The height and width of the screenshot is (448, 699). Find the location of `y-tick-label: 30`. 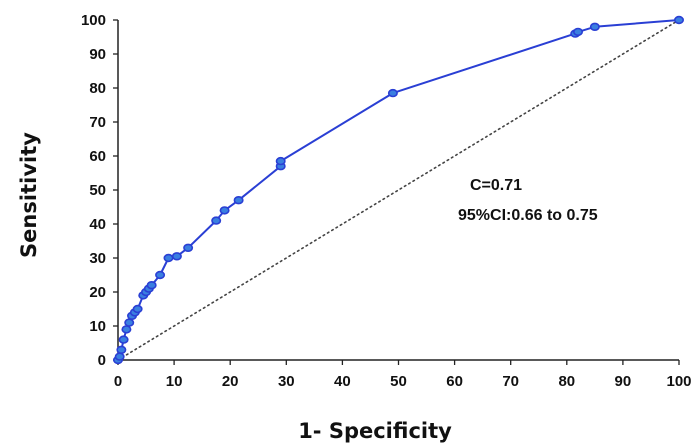

y-tick-label: 30 is located at coordinates (97, 258).